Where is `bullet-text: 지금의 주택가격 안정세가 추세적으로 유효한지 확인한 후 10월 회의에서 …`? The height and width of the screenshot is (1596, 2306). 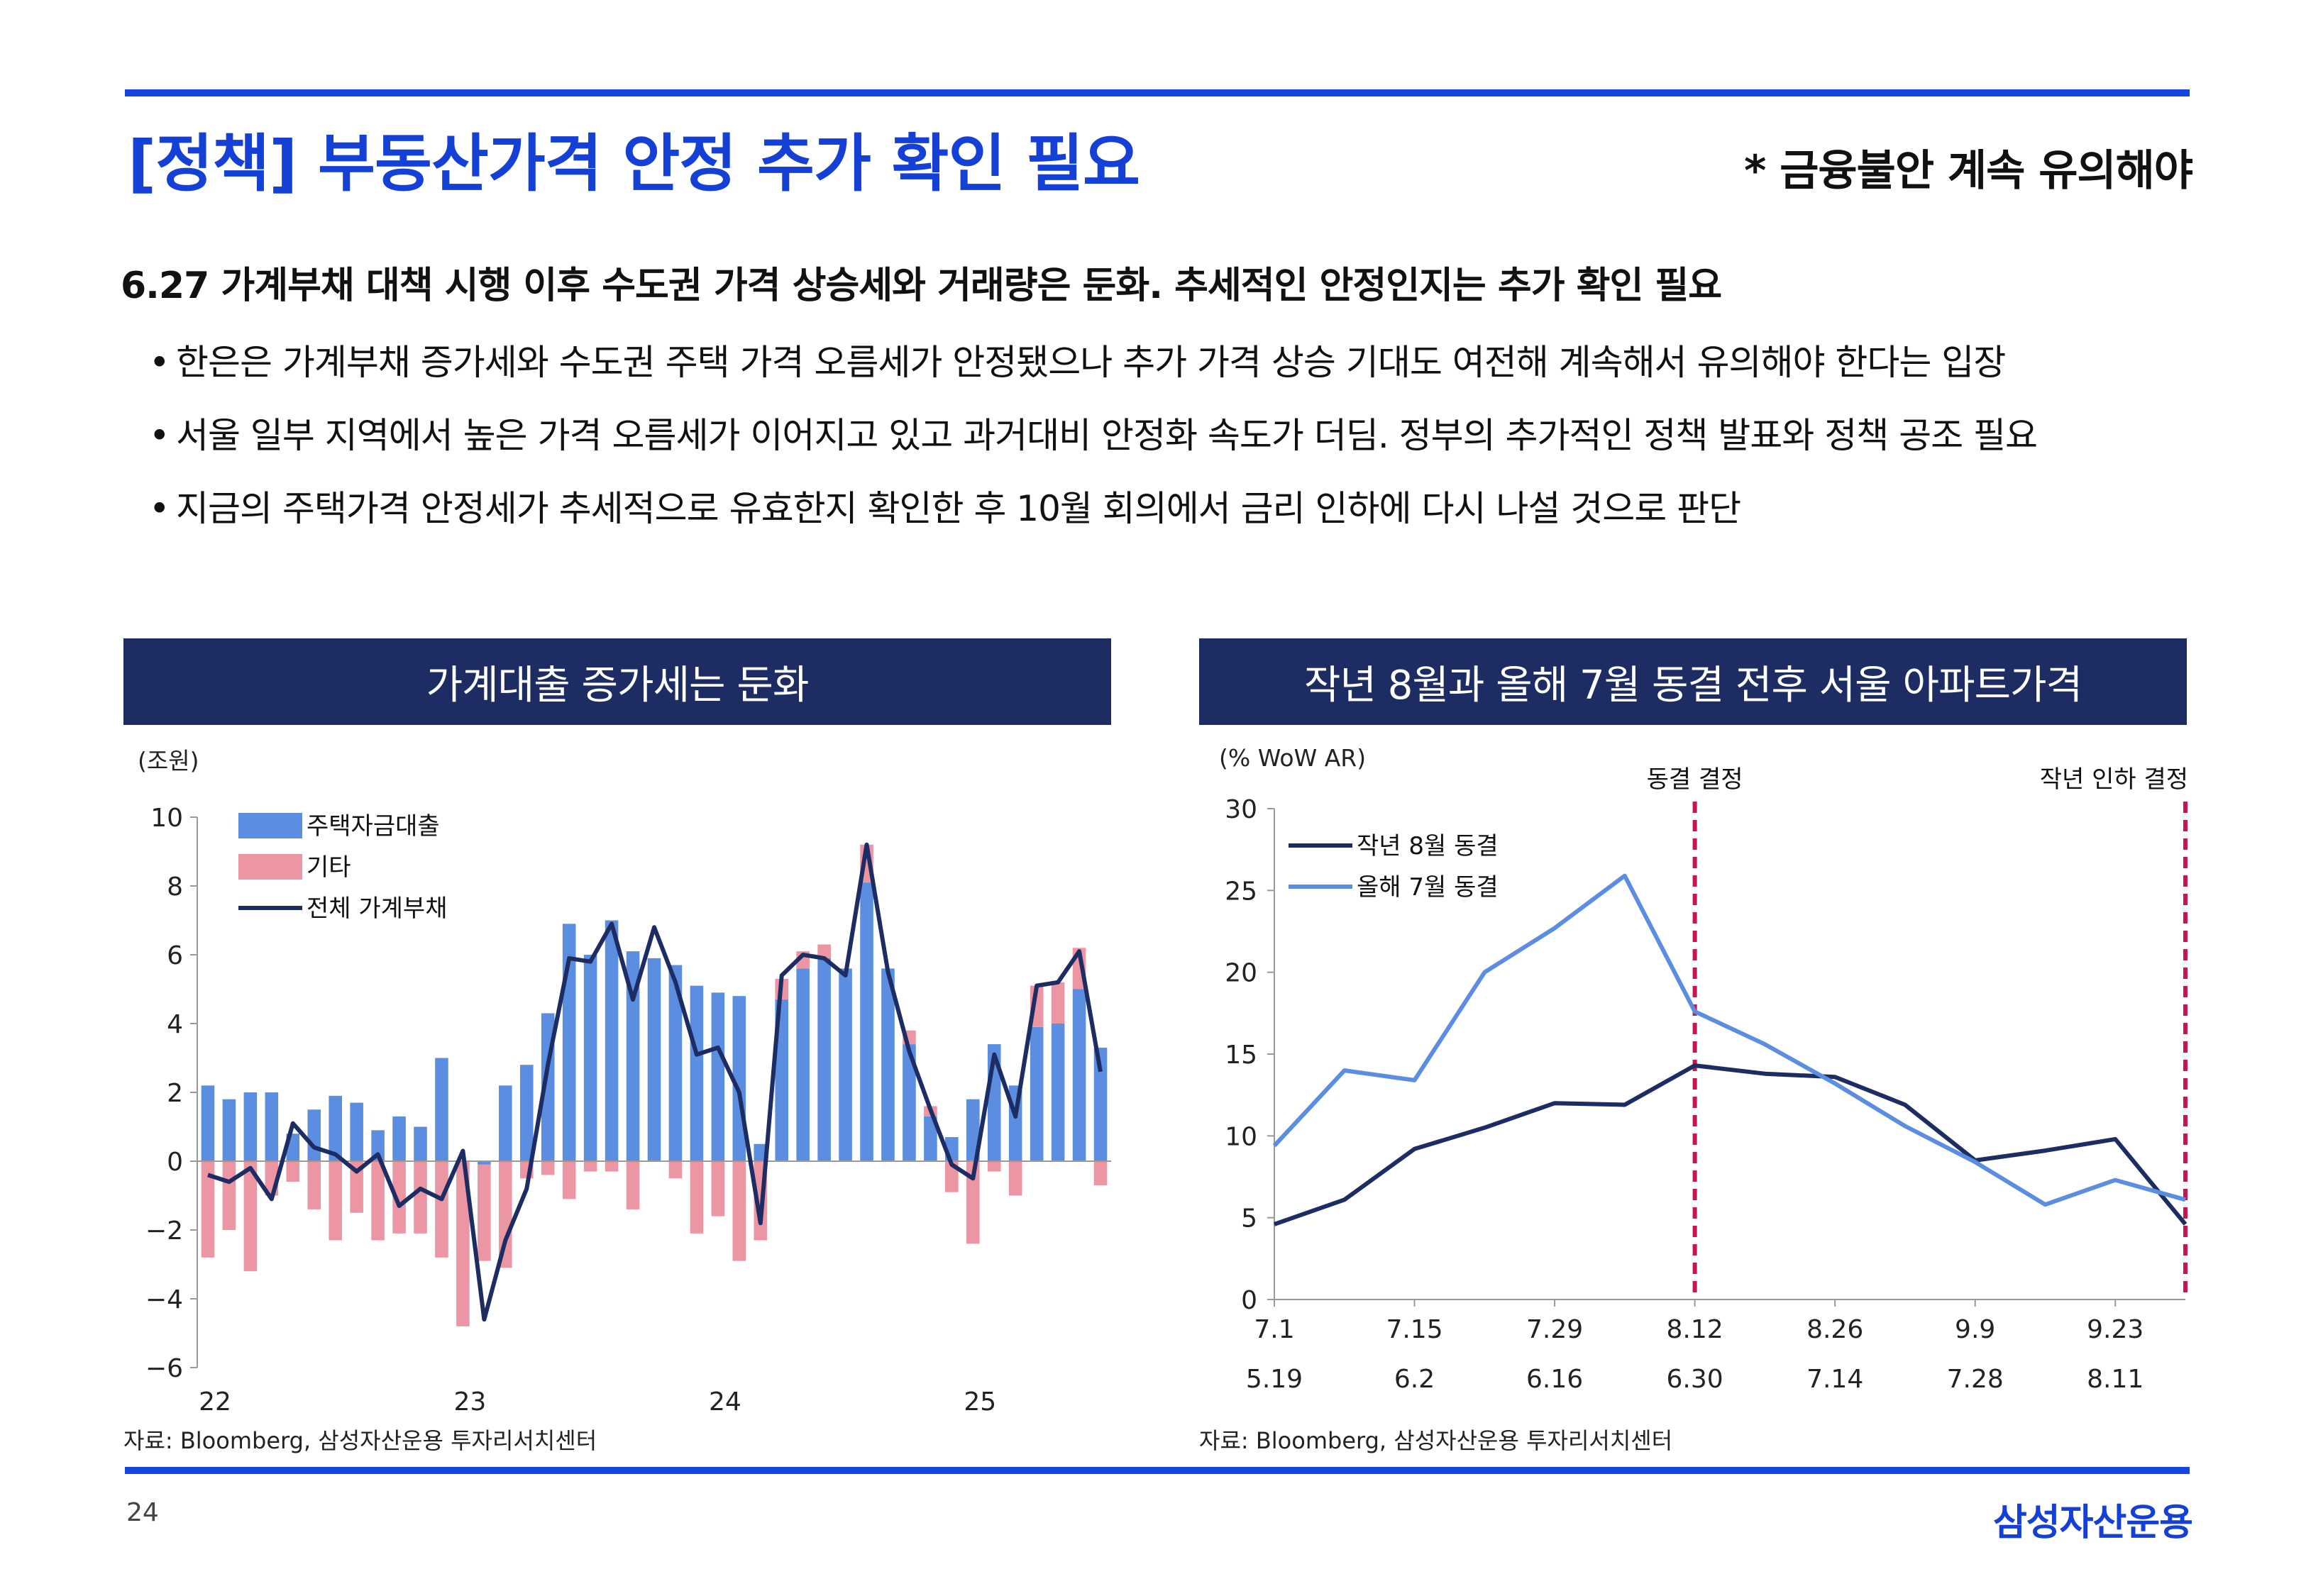
bullet-text: 지금의 주택가격 안정세가 추세적으로 유효한지 확인한 후 10월 회의에서 … is located at coordinates (958, 508).